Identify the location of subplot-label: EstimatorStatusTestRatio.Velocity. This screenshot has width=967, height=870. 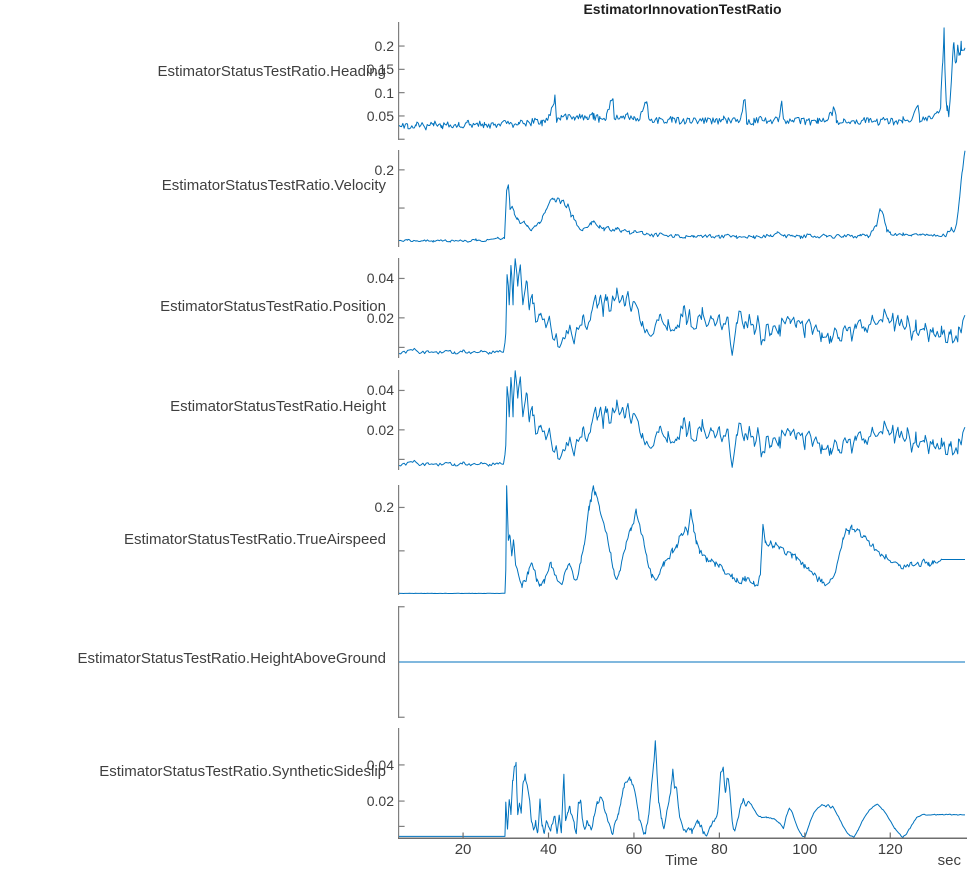
(273, 185).